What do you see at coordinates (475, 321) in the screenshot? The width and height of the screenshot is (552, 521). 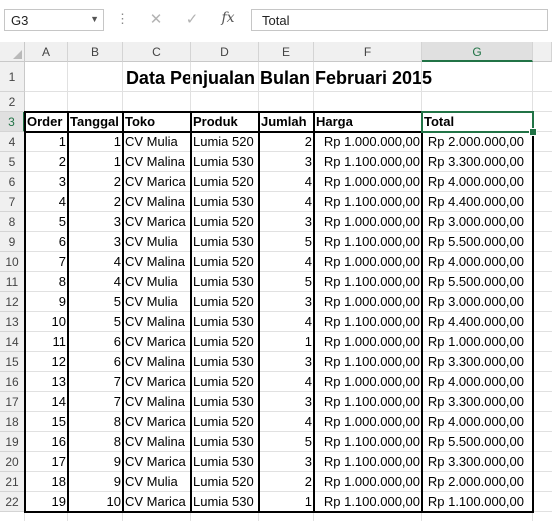 I see `table-cell: Rp 4.400.000,00` at bounding box center [475, 321].